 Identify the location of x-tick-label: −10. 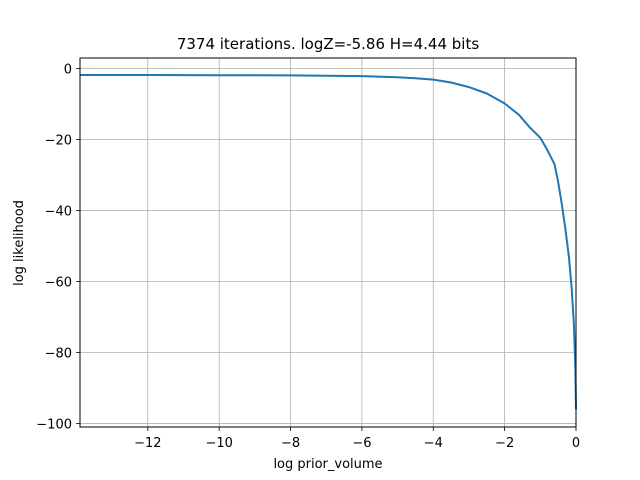
(218, 443).